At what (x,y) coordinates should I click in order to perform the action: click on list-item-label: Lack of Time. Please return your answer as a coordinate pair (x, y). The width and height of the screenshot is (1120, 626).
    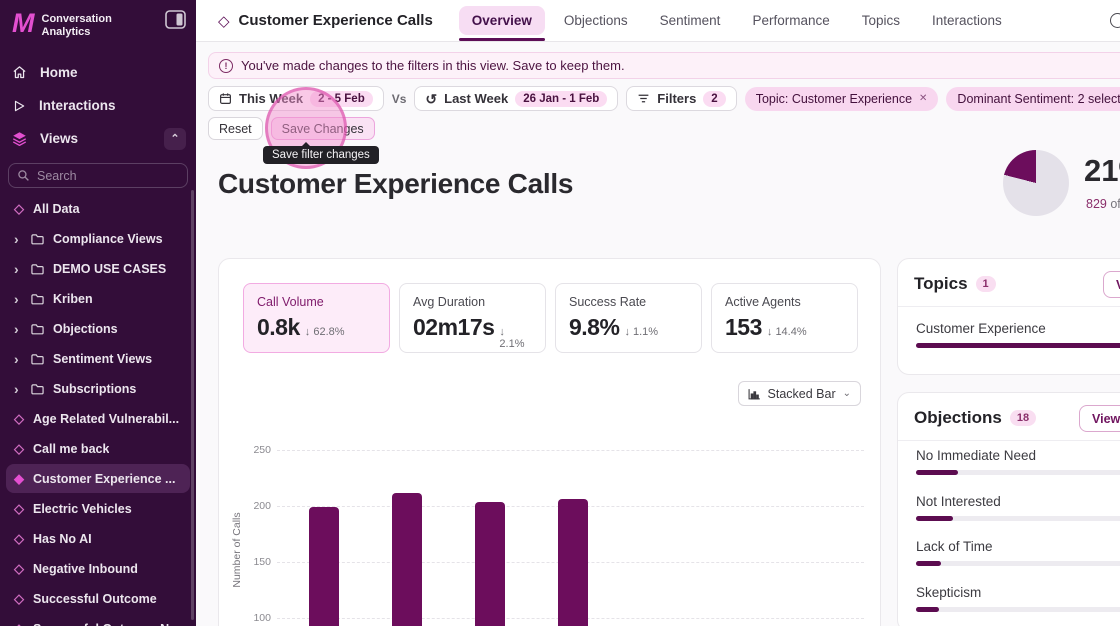
    Looking at the image, I should click on (954, 546).